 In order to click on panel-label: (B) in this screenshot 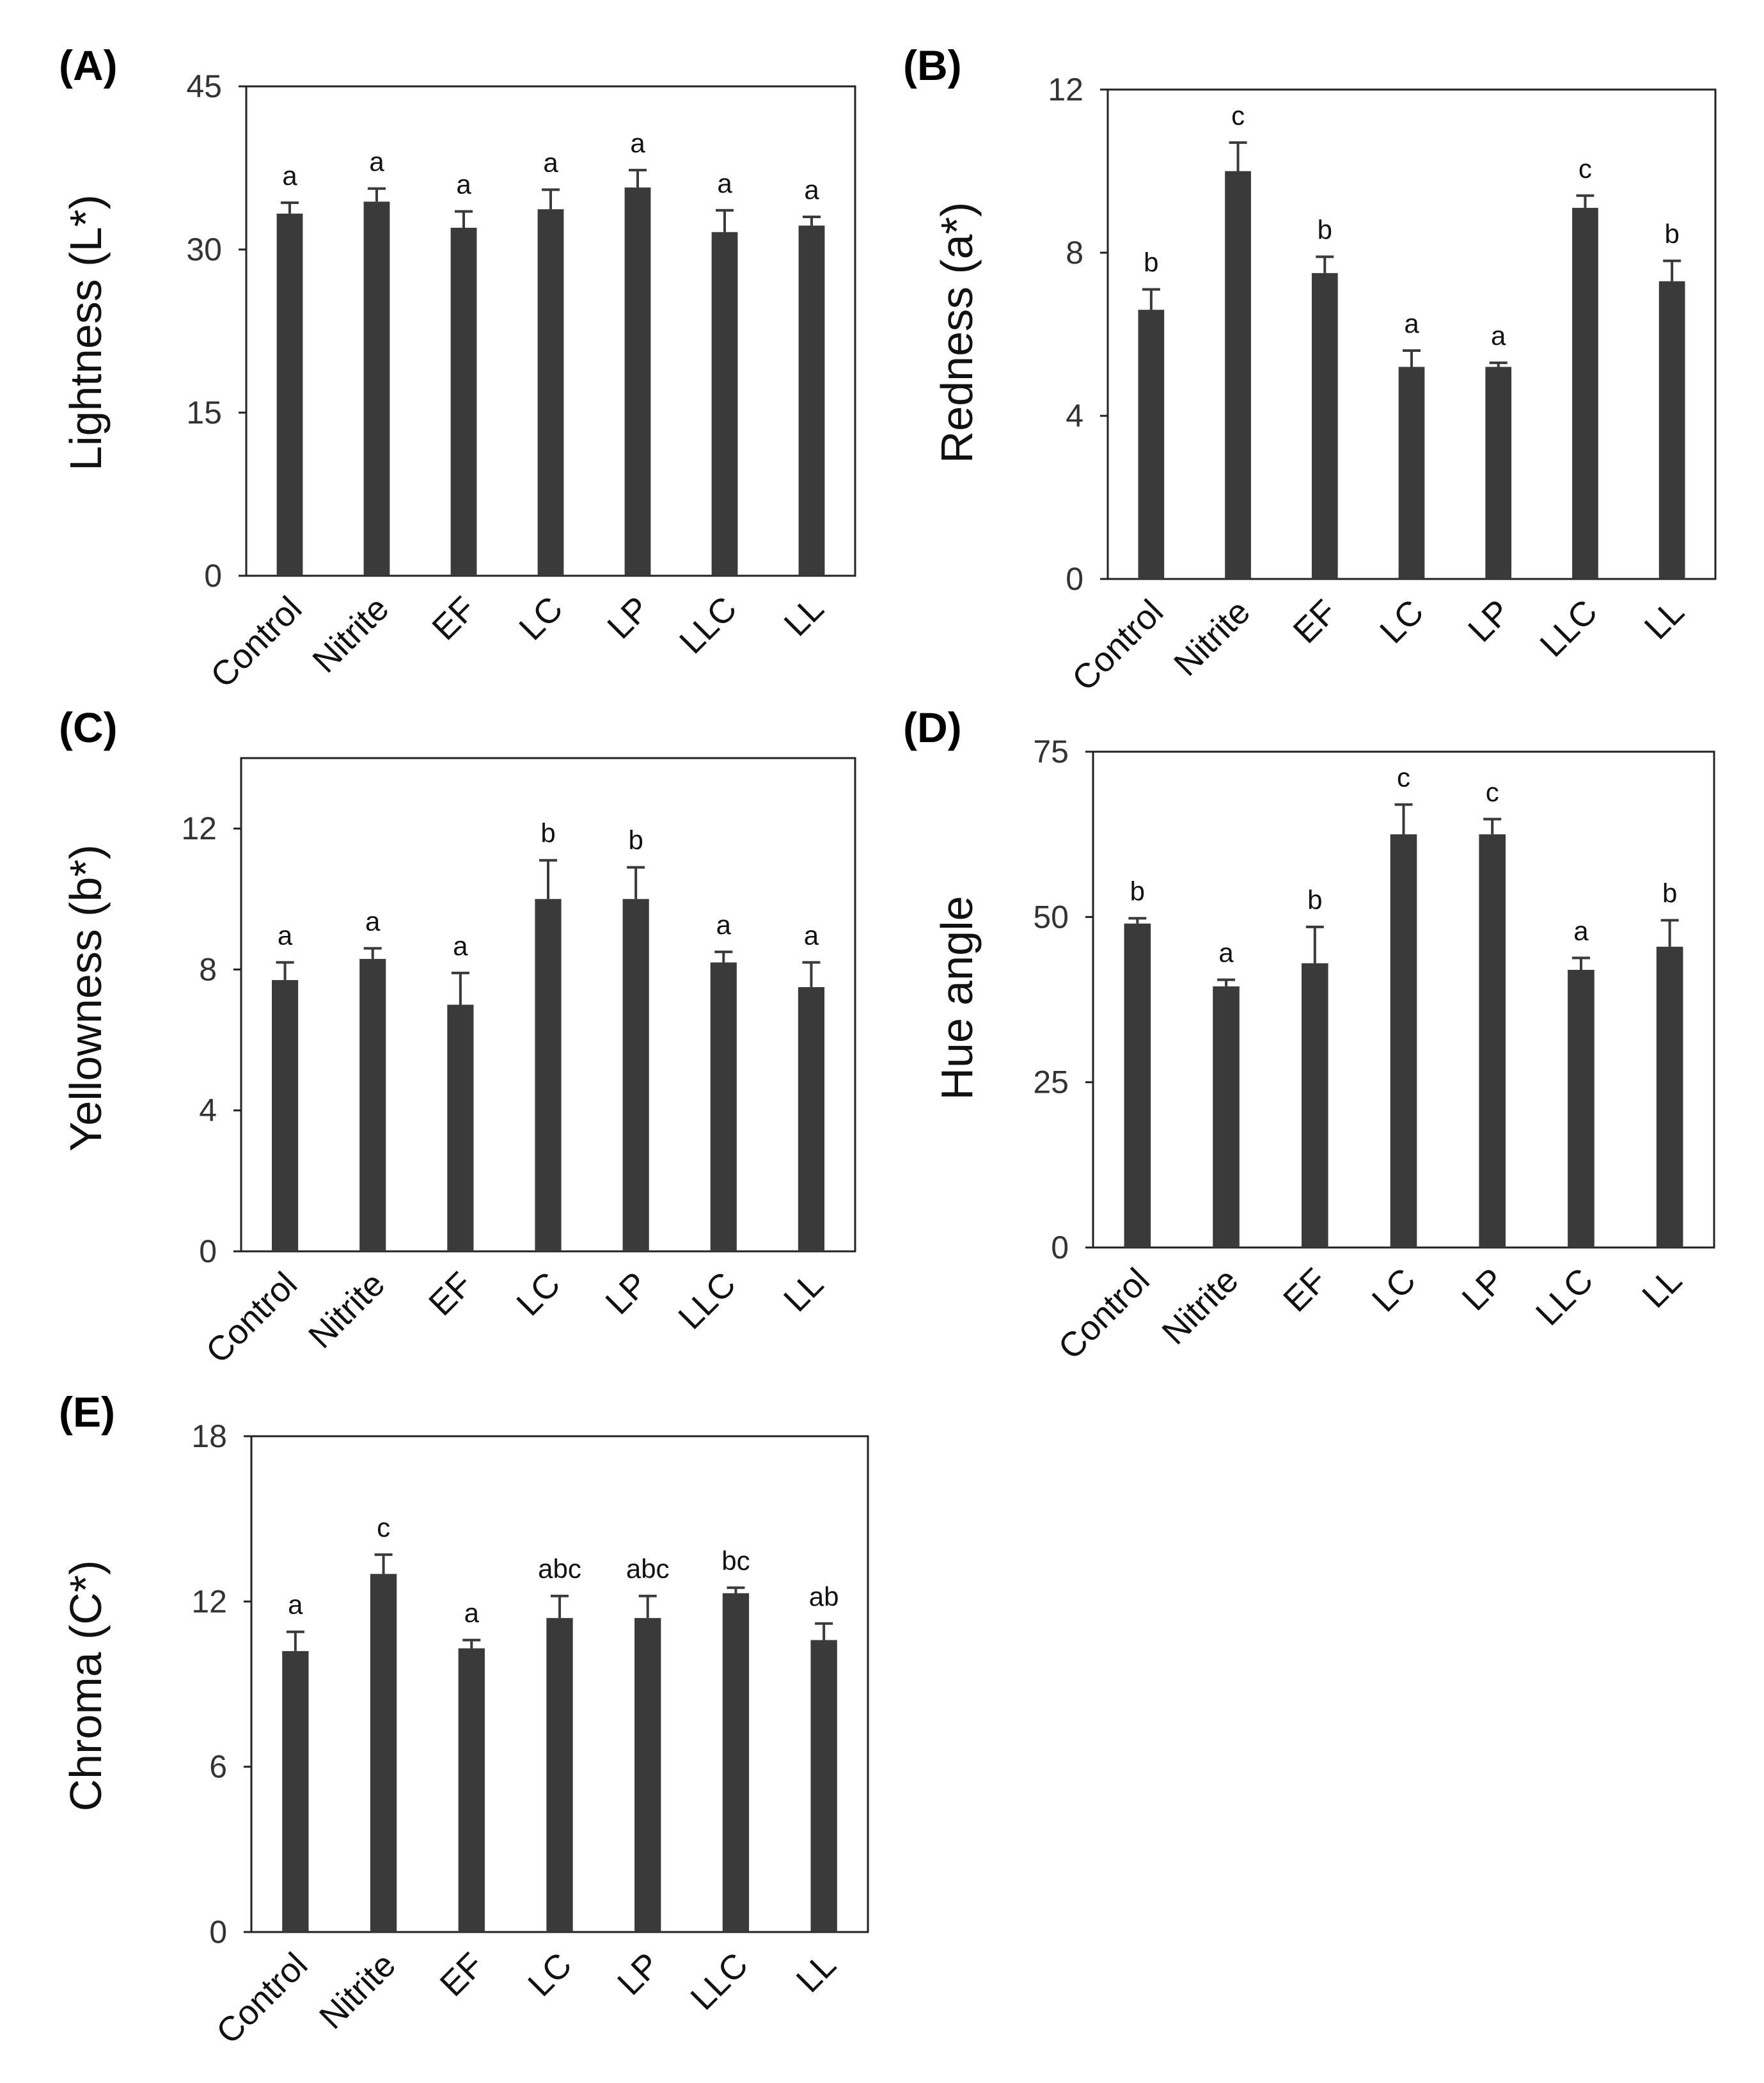, I will do `click(932, 66)`.